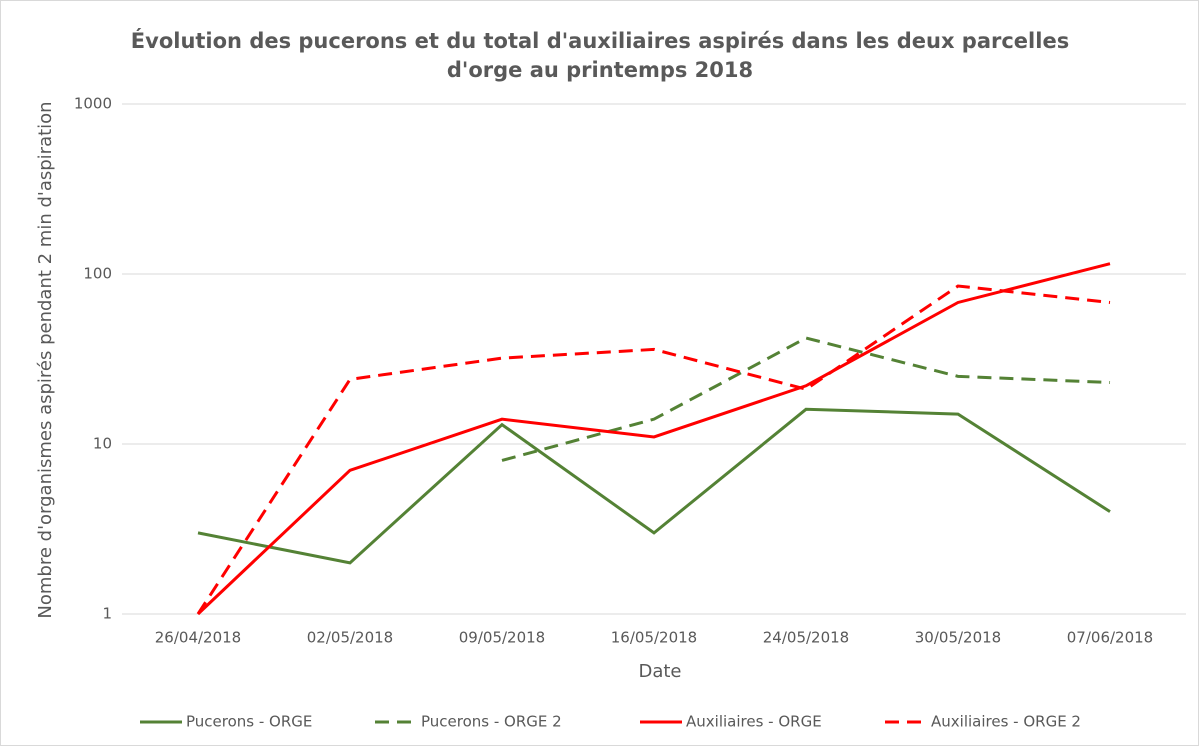 This screenshot has height=750, width=1200. What do you see at coordinates (350, 638) in the screenshot?
I see `x-tick-label: 02/05/2018` at bounding box center [350, 638].